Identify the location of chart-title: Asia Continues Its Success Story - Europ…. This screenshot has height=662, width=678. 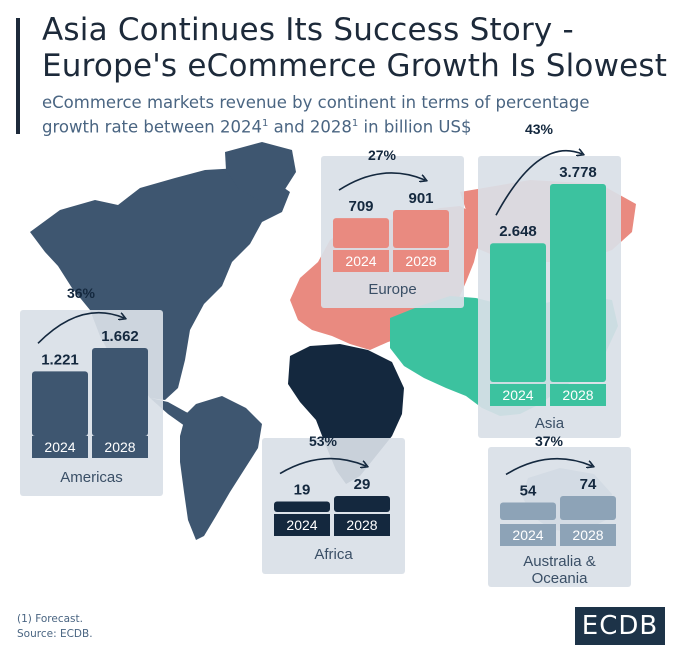
(354, 48).